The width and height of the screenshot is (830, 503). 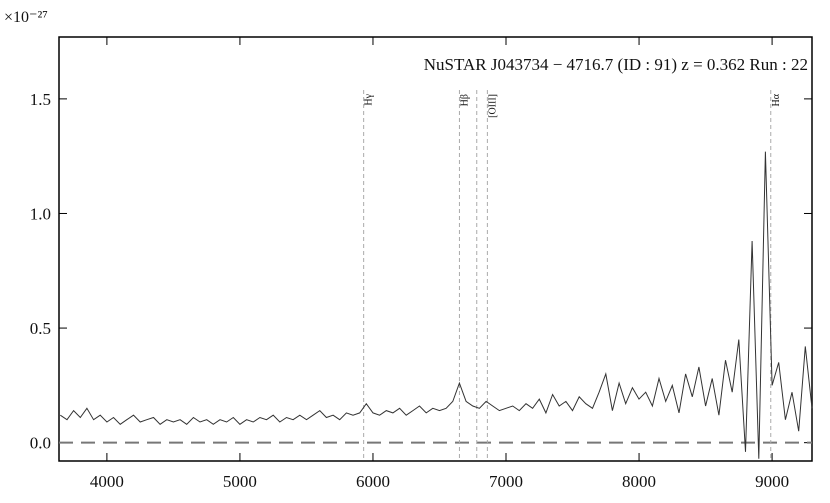 I want to click on emission-line-label: Hγ, so click(x=369, y=99).